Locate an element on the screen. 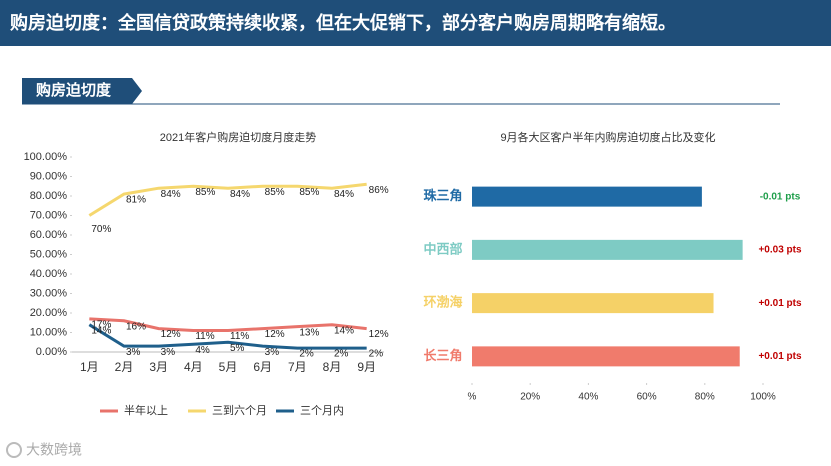 This screenshot has height=466, width=831. footer-text: 大数跨境 is located at coordinates (54, 450).